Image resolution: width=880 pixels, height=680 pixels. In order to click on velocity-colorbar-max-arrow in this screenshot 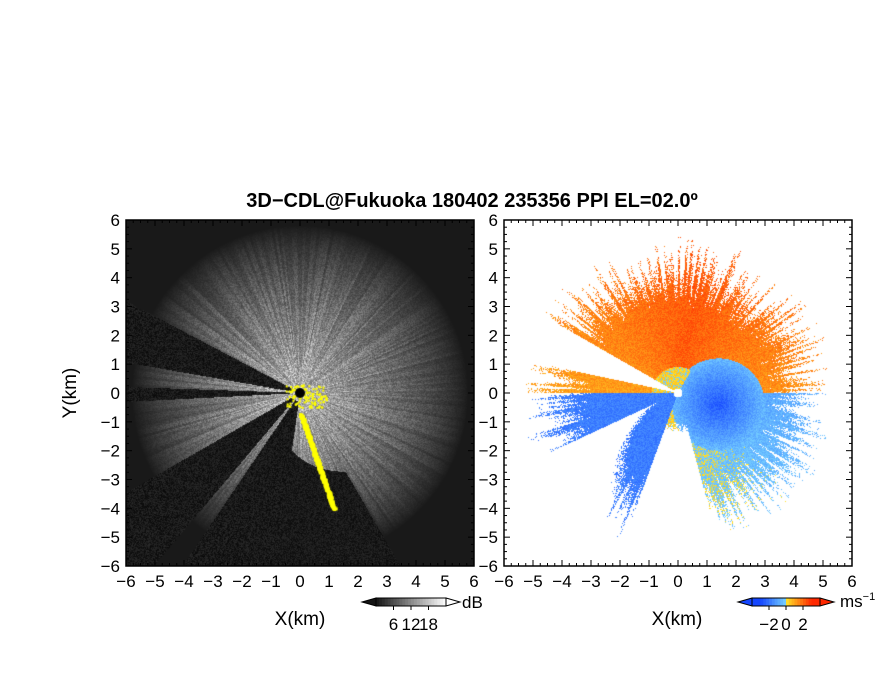, I will do `click(827, 602)`.